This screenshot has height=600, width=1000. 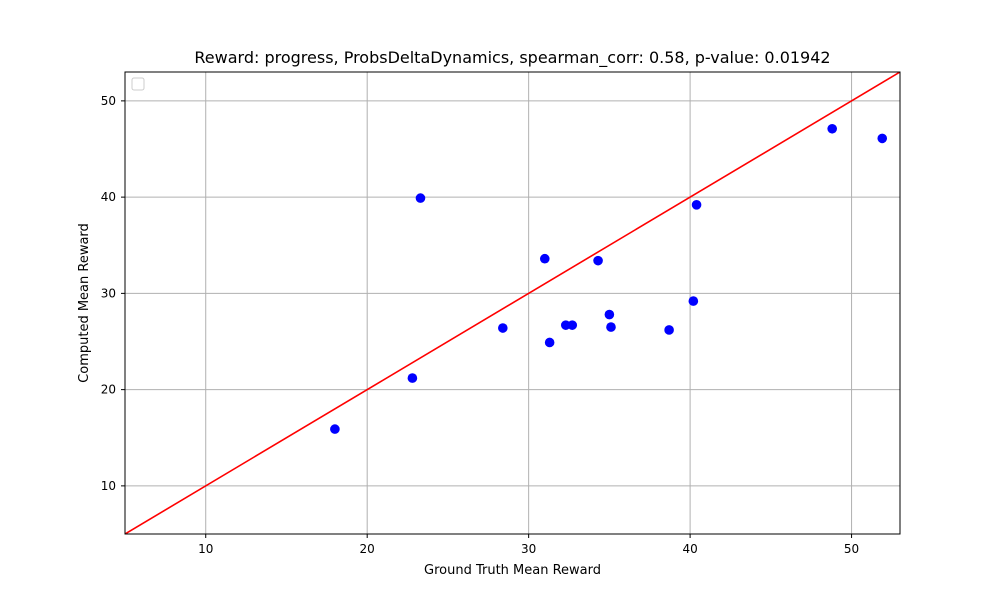 What do you see at coordinates (851, 549) in the screenshot?
I see `x-tick-label: 50` at bounding box center [851, 549].